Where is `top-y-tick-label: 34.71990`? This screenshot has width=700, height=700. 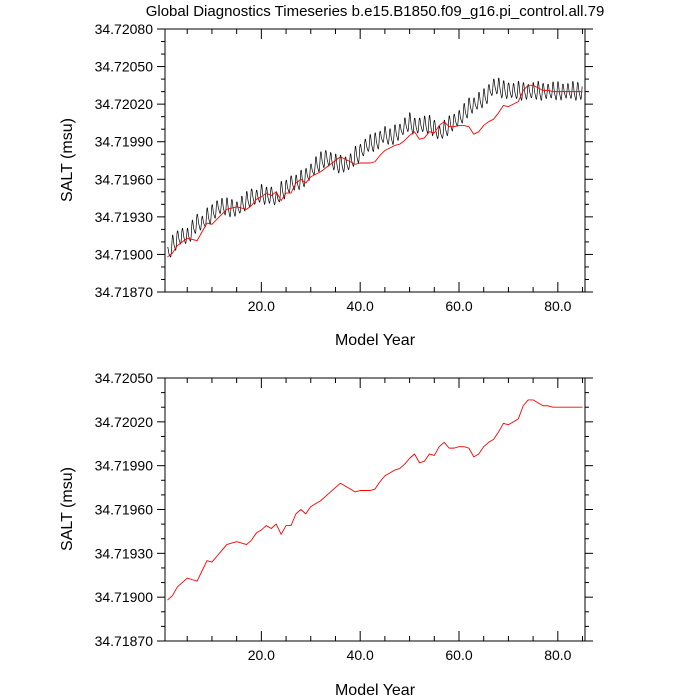 top-y-tick-label: 34.71990 is located at coordinates (124, 142).